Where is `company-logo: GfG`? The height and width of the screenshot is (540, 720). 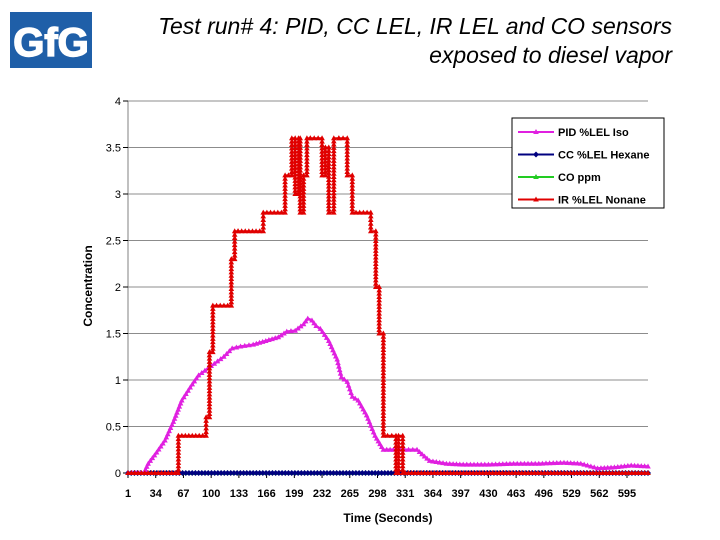
company-logo: GfG is located at coordinates (51, 40).